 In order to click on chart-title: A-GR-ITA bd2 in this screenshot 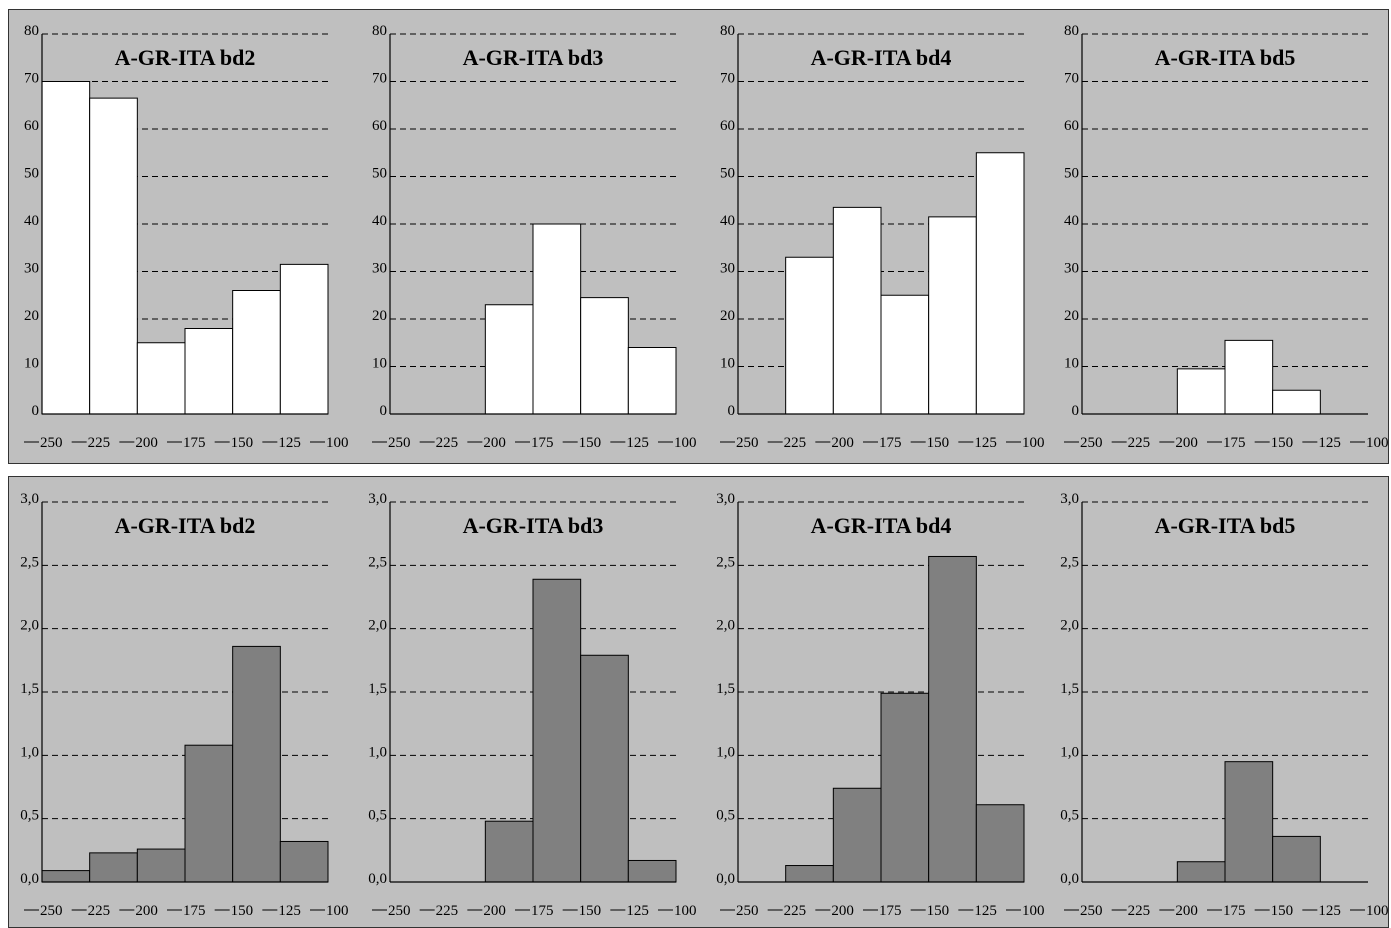, I will do `click(185, 57)`.